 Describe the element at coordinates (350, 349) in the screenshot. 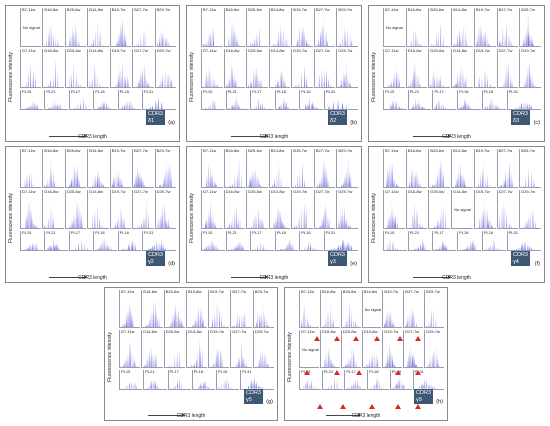

I see `spectratype-cell: D25-6w` at that location.